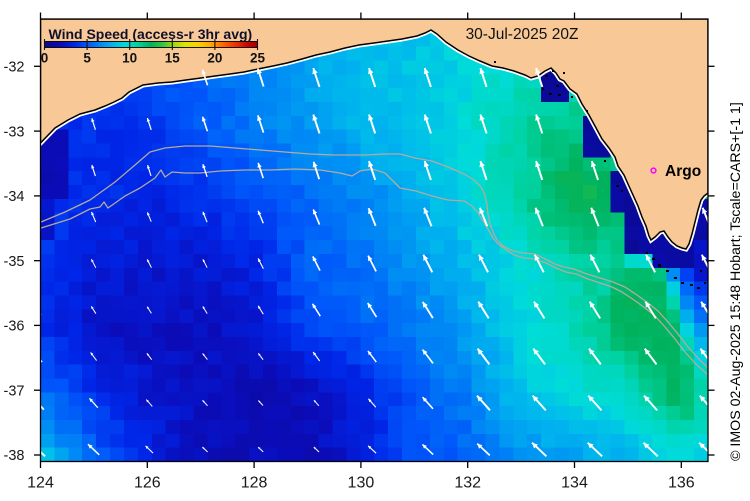 This screenshot has width=750, height=501. I want to click on svg-text: -36, so click(14, 327).